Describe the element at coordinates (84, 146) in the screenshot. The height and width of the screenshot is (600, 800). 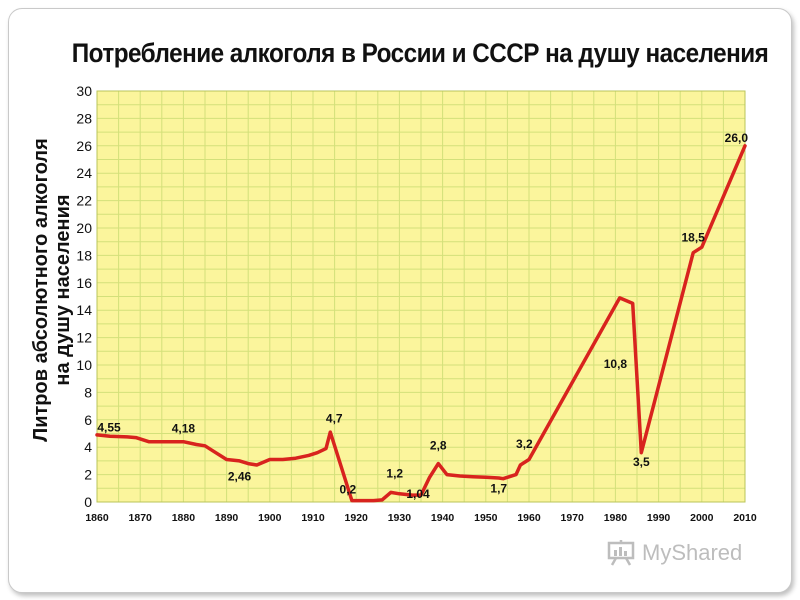
I see `y-tick-label: 26` at that location.